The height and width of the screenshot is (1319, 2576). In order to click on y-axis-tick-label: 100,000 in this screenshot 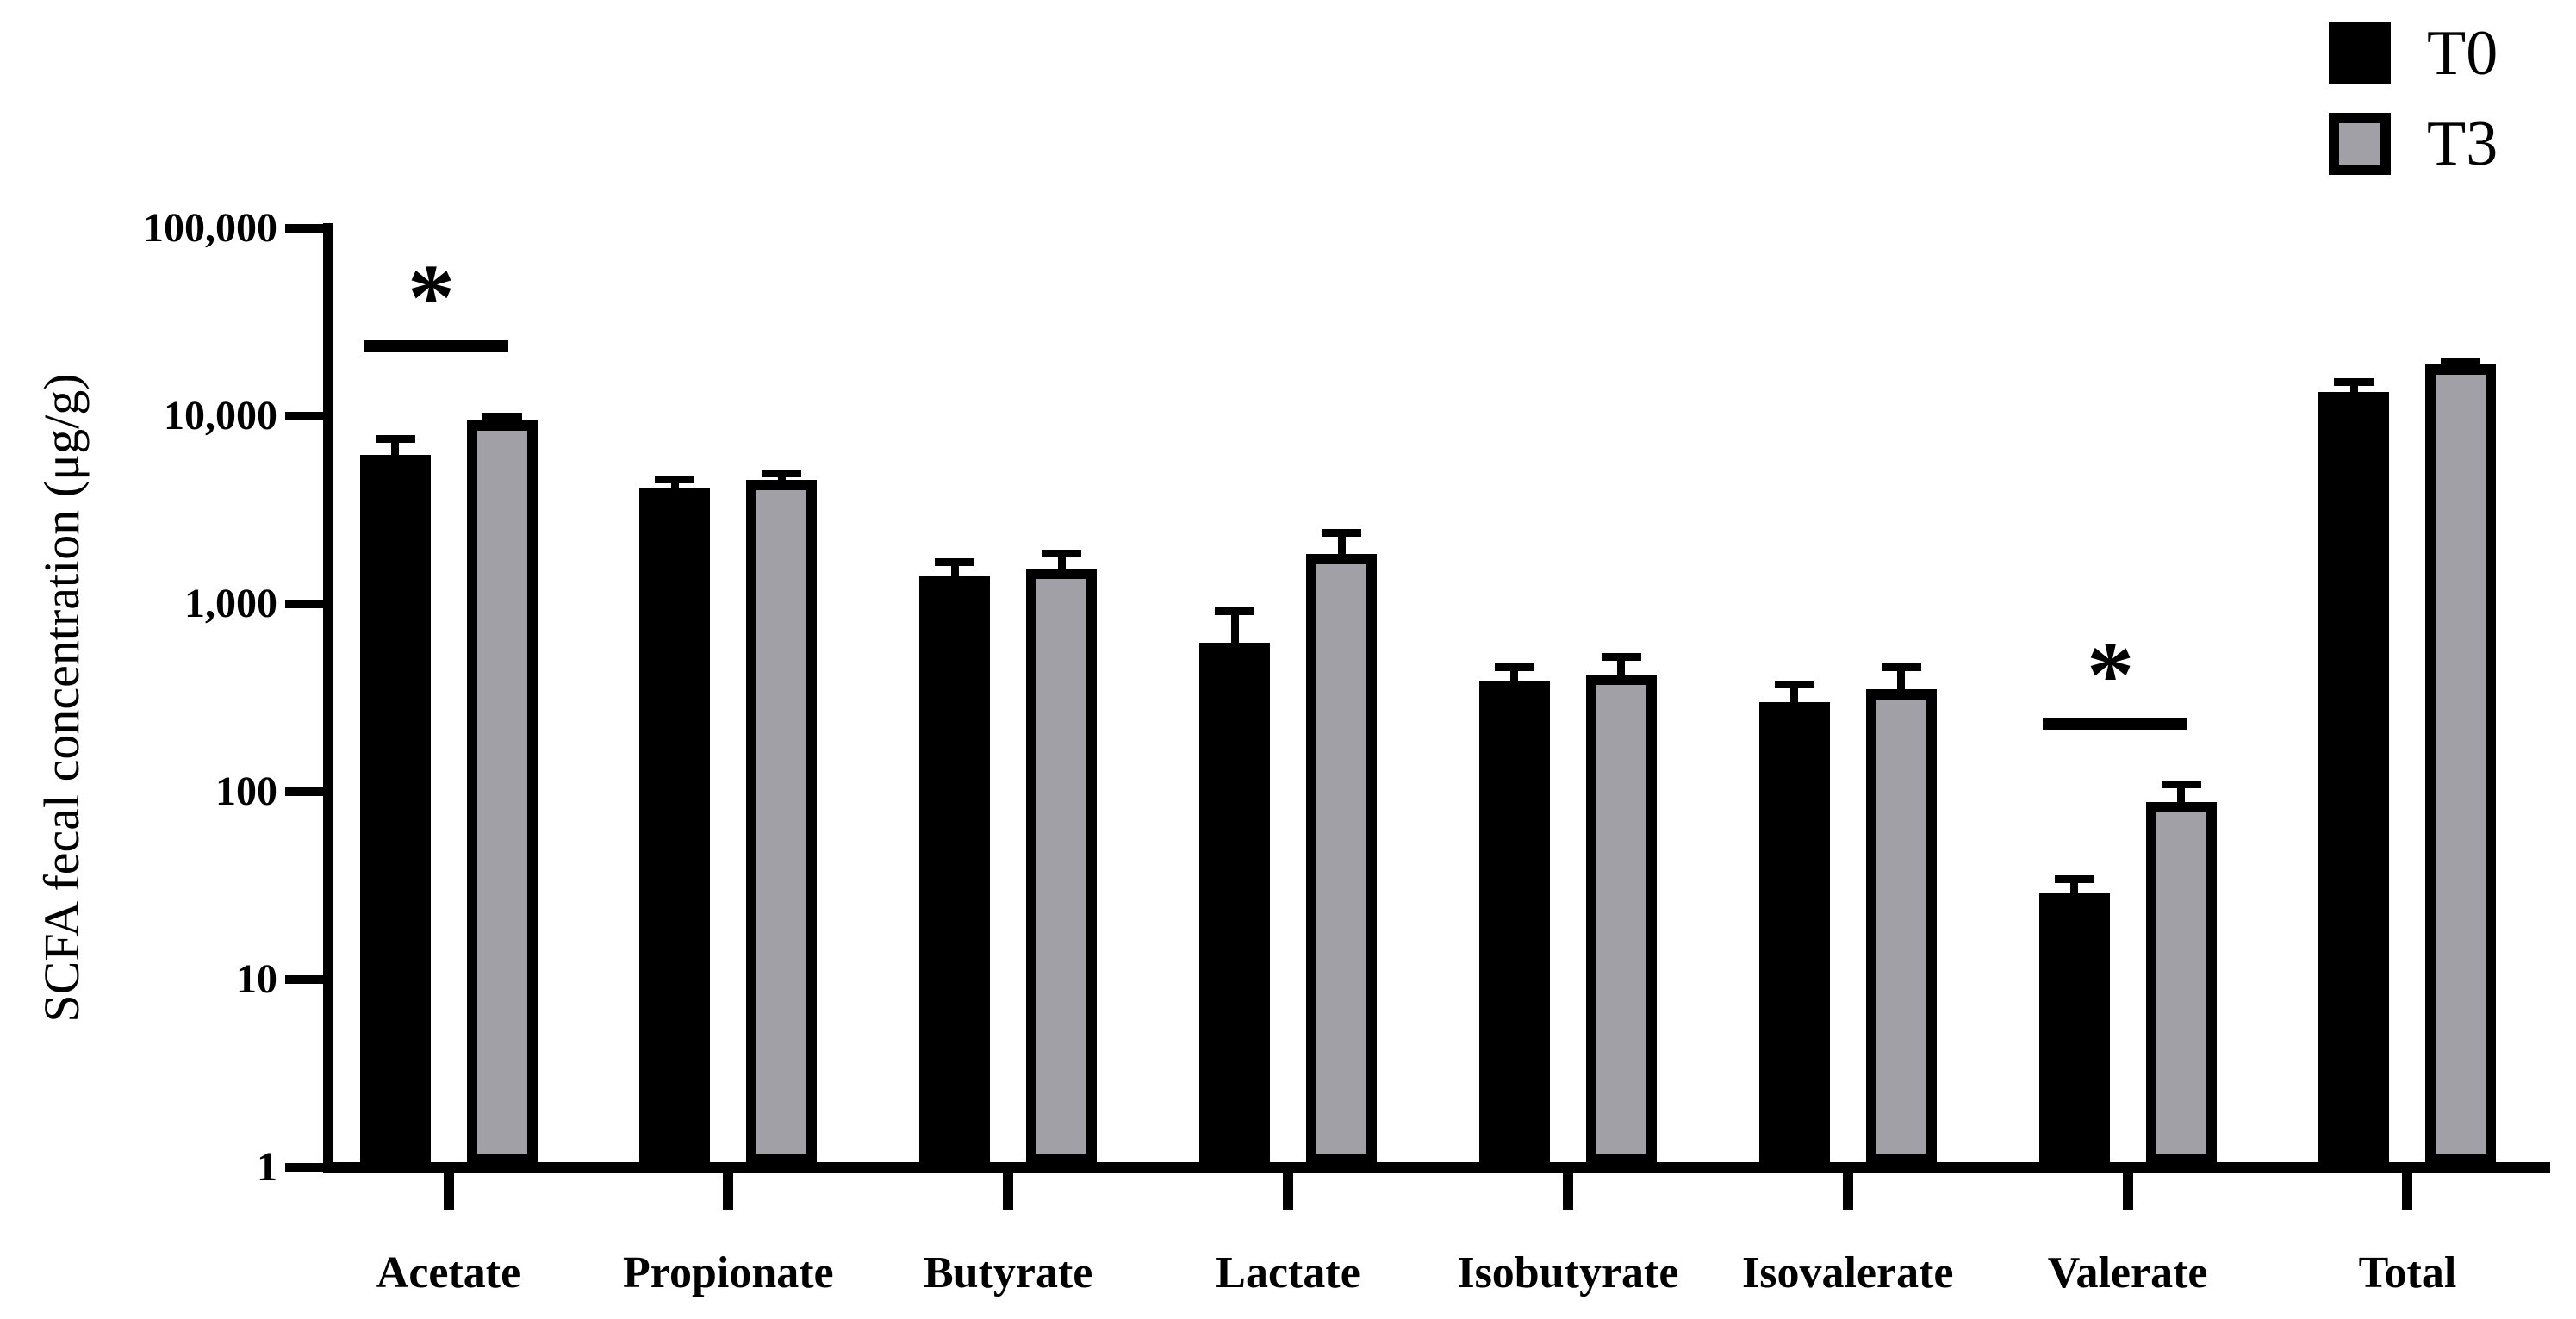, I will do `click(210, 228)`.